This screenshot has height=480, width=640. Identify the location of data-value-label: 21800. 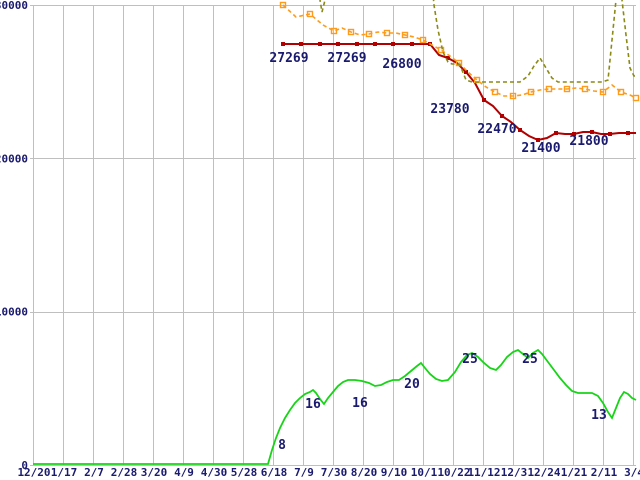
(588, 141).